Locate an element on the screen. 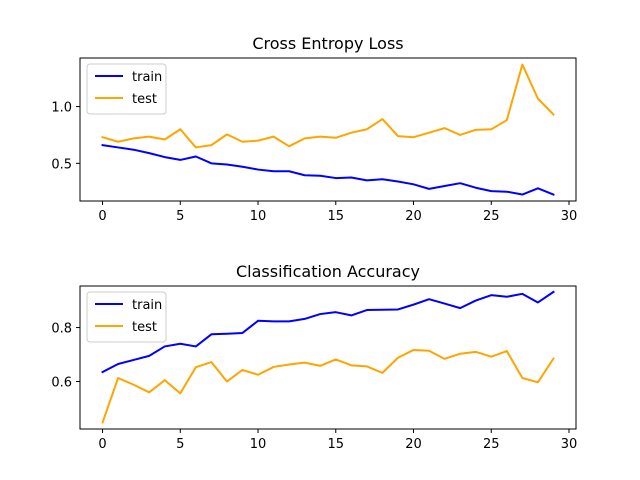 This screenshot has height=480, width=640. y-tick-label: 1.0 is located at coordinates (61, 108).